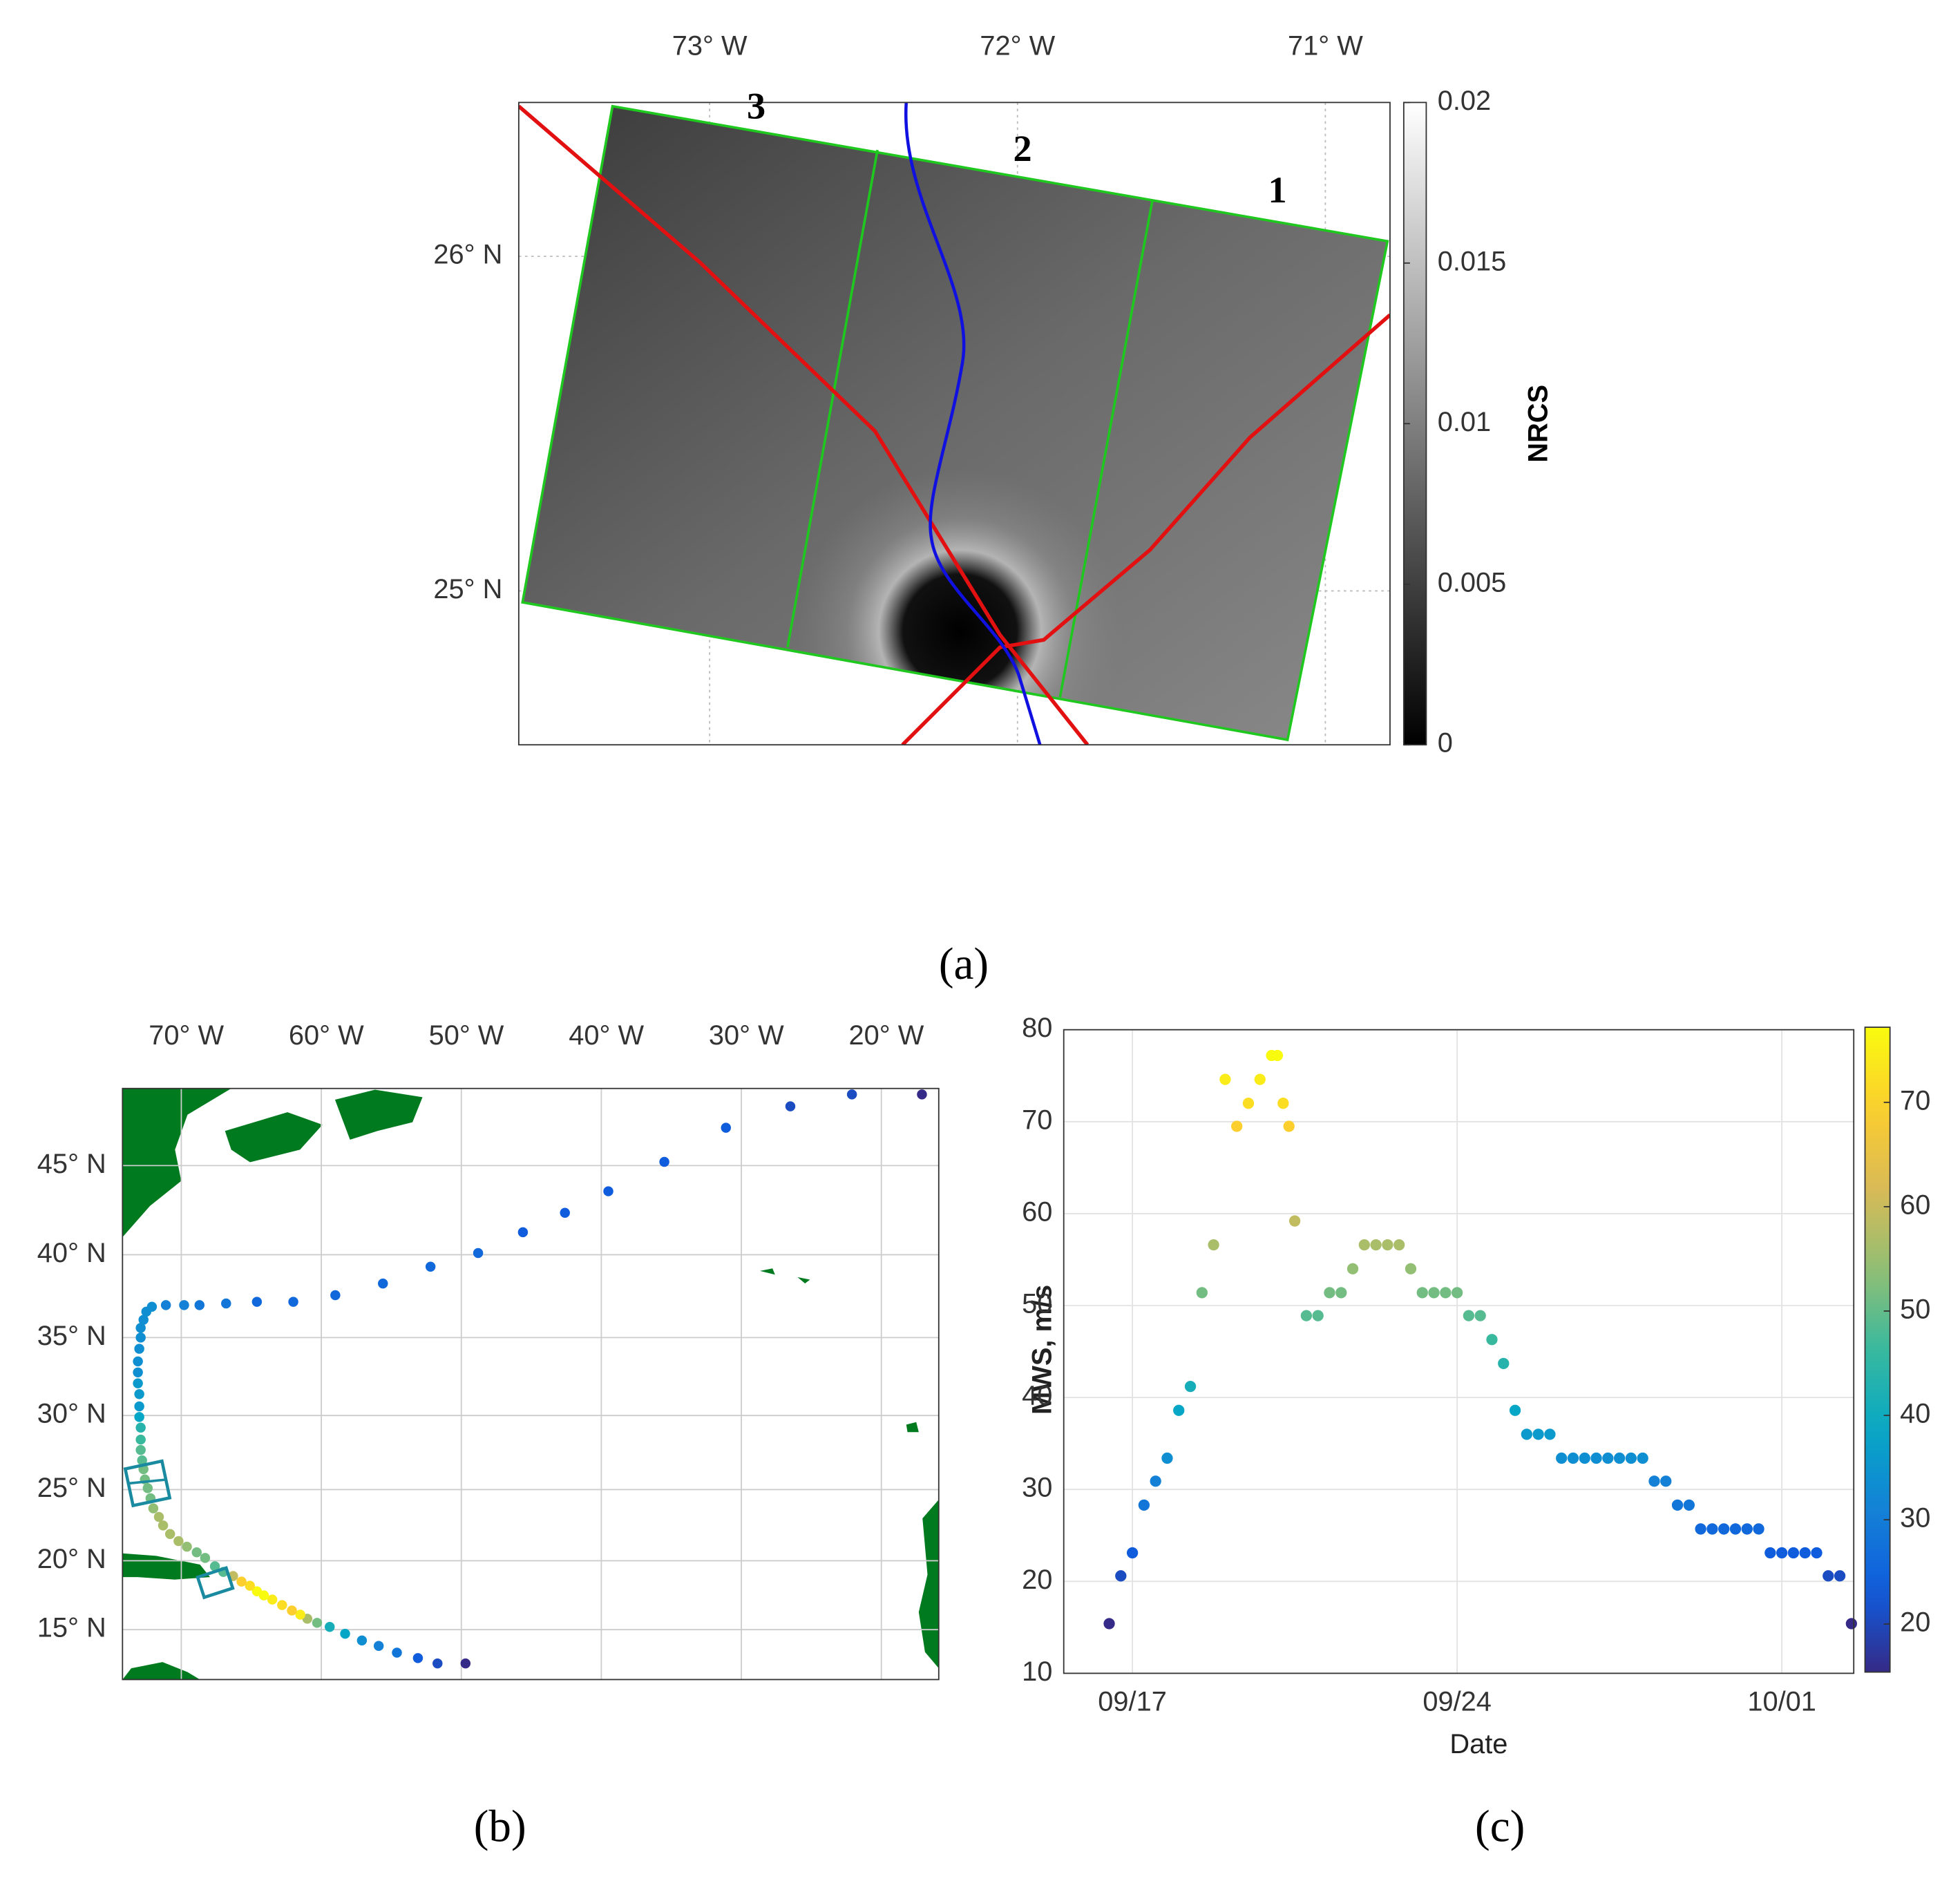 The height and width of the screenshot is (1892, 1960). Describe the element at coordinates (1472, 582) in the screenshot. I see `colorbar-tick-label: 0.005` at that location.